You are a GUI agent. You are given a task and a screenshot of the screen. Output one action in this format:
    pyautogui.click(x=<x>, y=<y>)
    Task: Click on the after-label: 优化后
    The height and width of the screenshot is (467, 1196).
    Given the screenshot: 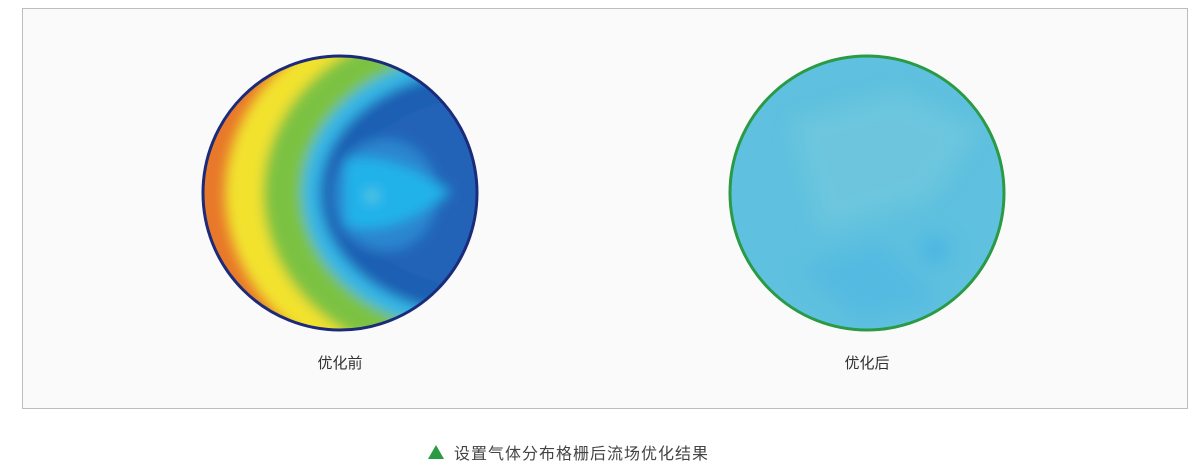 What is the action you would take?
    pyautogui.click(x=867, y=363)
    